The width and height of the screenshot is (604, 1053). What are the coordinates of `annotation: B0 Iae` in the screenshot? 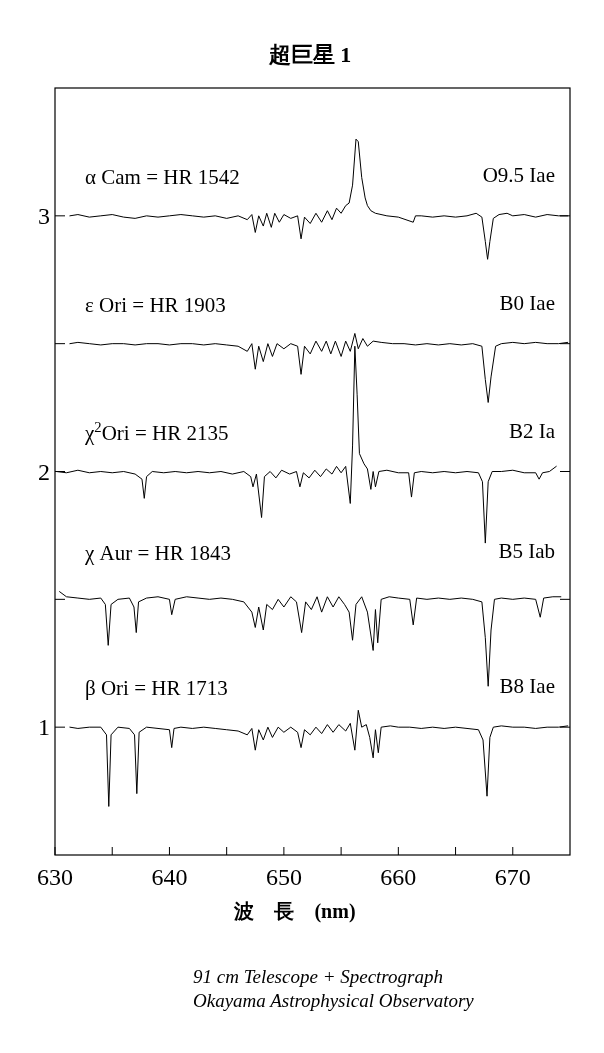 It's located at (527, 302).